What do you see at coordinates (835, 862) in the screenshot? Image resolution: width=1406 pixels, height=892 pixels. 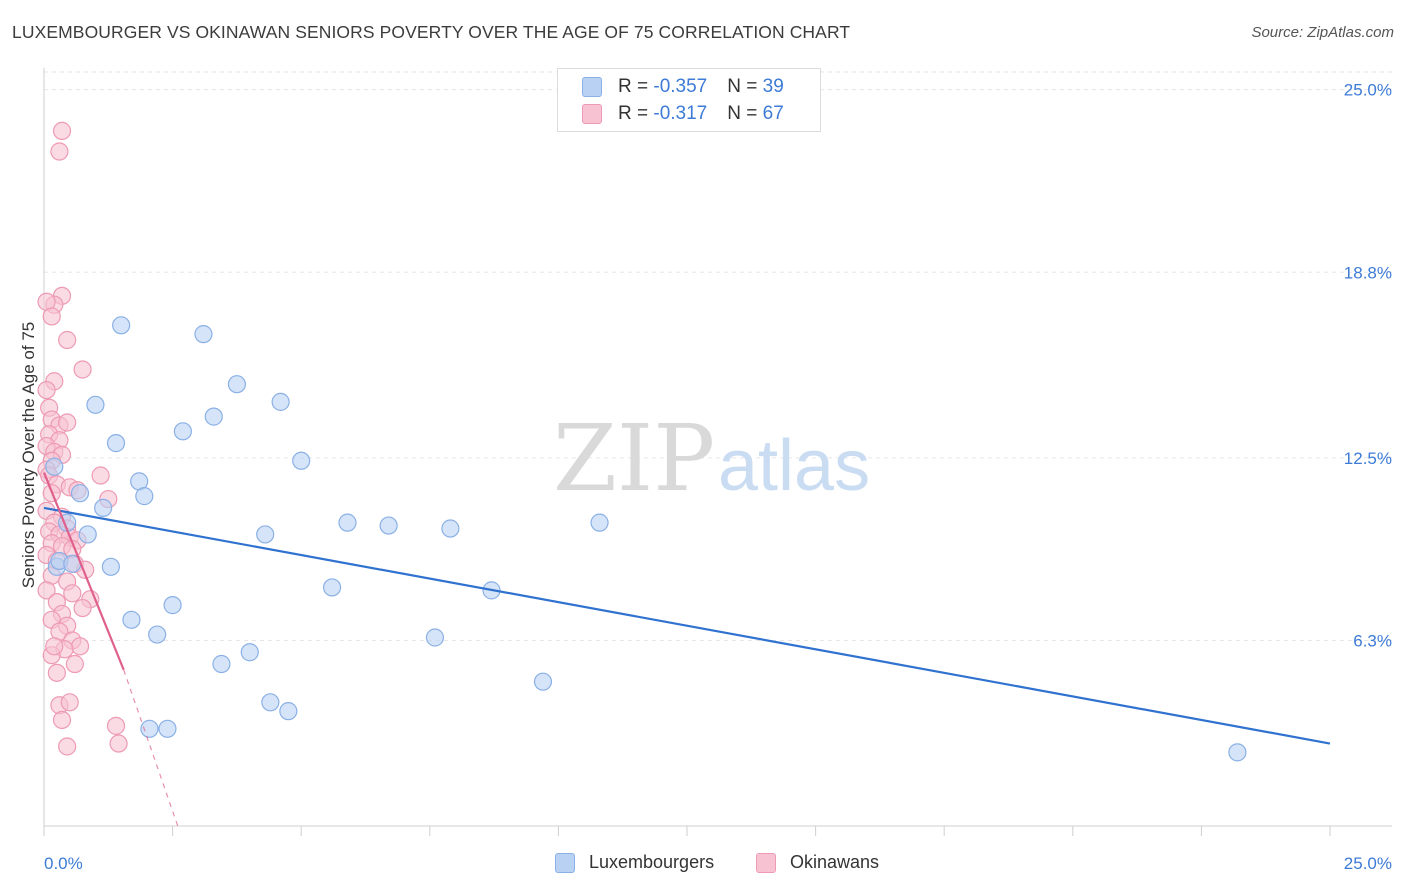 I see `legend-label: Okinawans` at bounding box center [835, 862].